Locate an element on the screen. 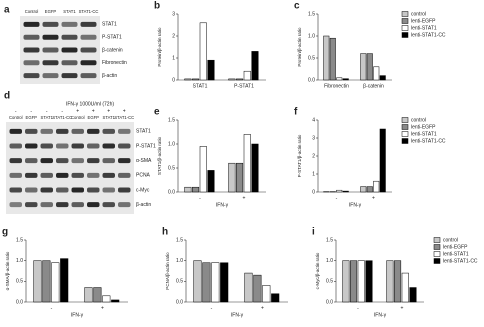 Image resolution: width=484 pixels, height=327 pixels. y-tick-label: 1 is located at coordinates (173, 58).